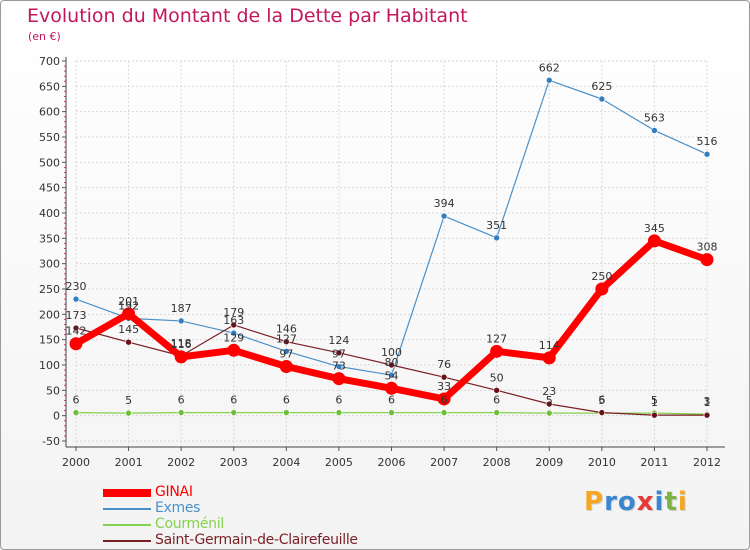 The width and height of the screenshot is (750, 550). I want to click on data-label: 142, so click(76, 331).